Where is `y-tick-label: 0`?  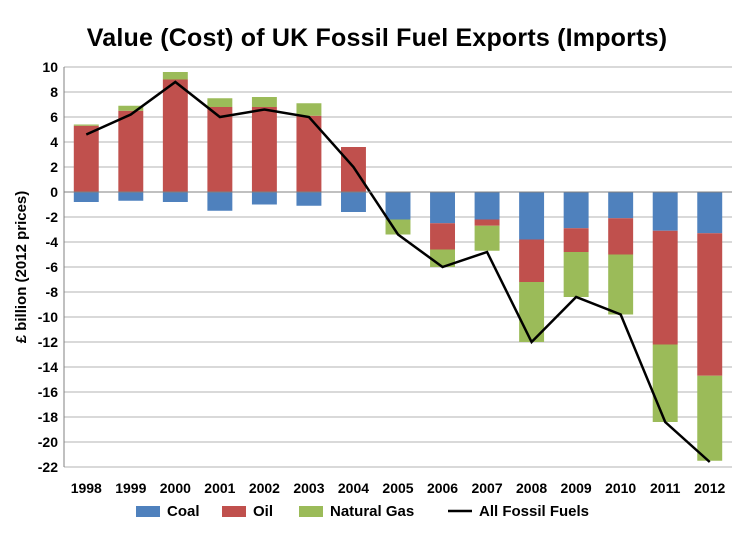 y-tick-label: 0 is located at coordinates (54, 192).